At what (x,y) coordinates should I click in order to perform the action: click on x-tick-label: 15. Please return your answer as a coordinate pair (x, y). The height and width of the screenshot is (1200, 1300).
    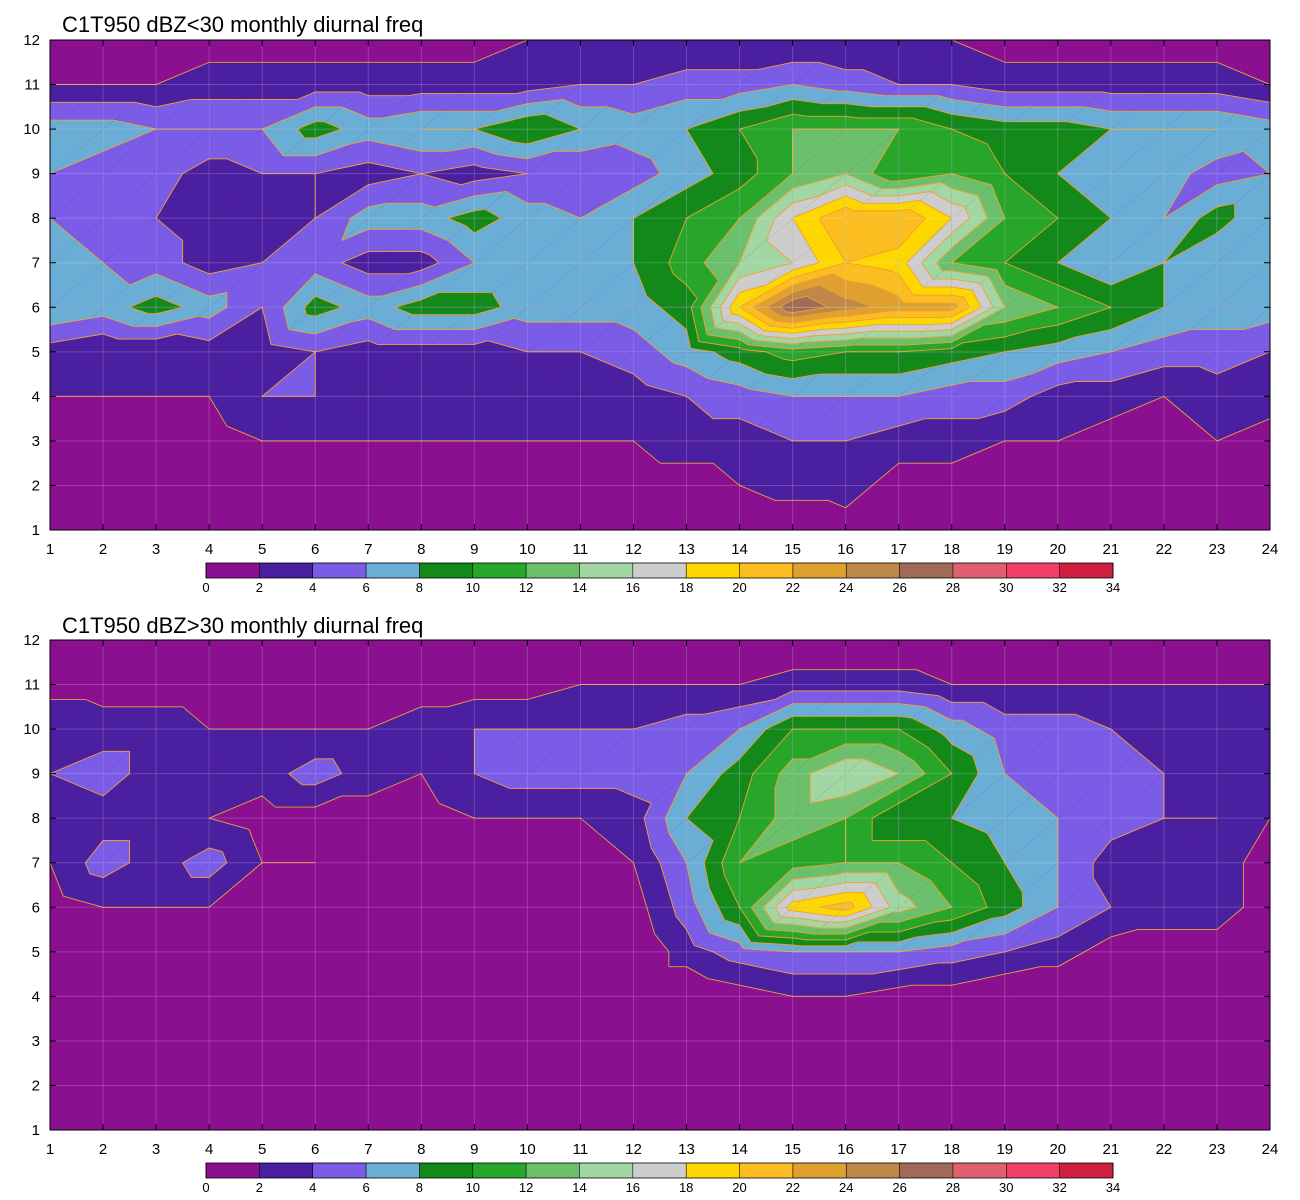
    Looking at the image, I should click on (792, 549).